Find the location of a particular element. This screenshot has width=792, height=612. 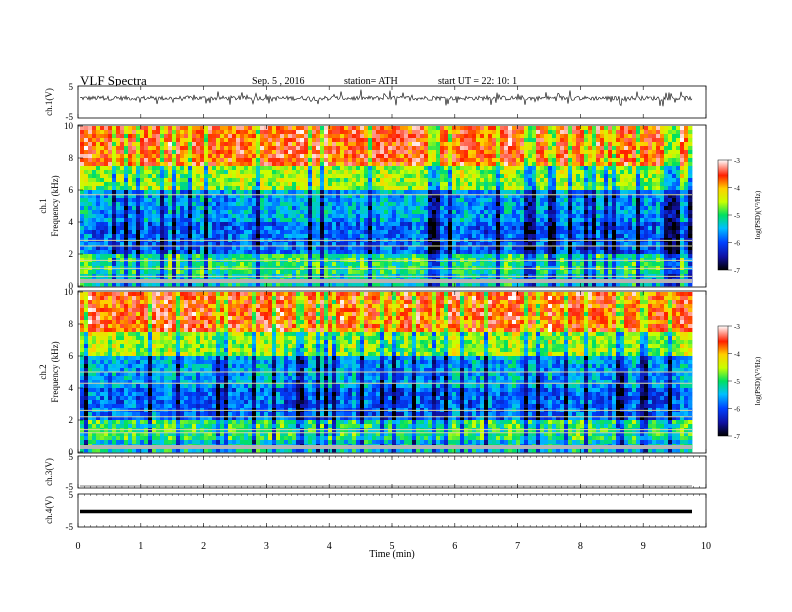

spec-ytick-2-1: 2 is located at coordinates (71, 420).